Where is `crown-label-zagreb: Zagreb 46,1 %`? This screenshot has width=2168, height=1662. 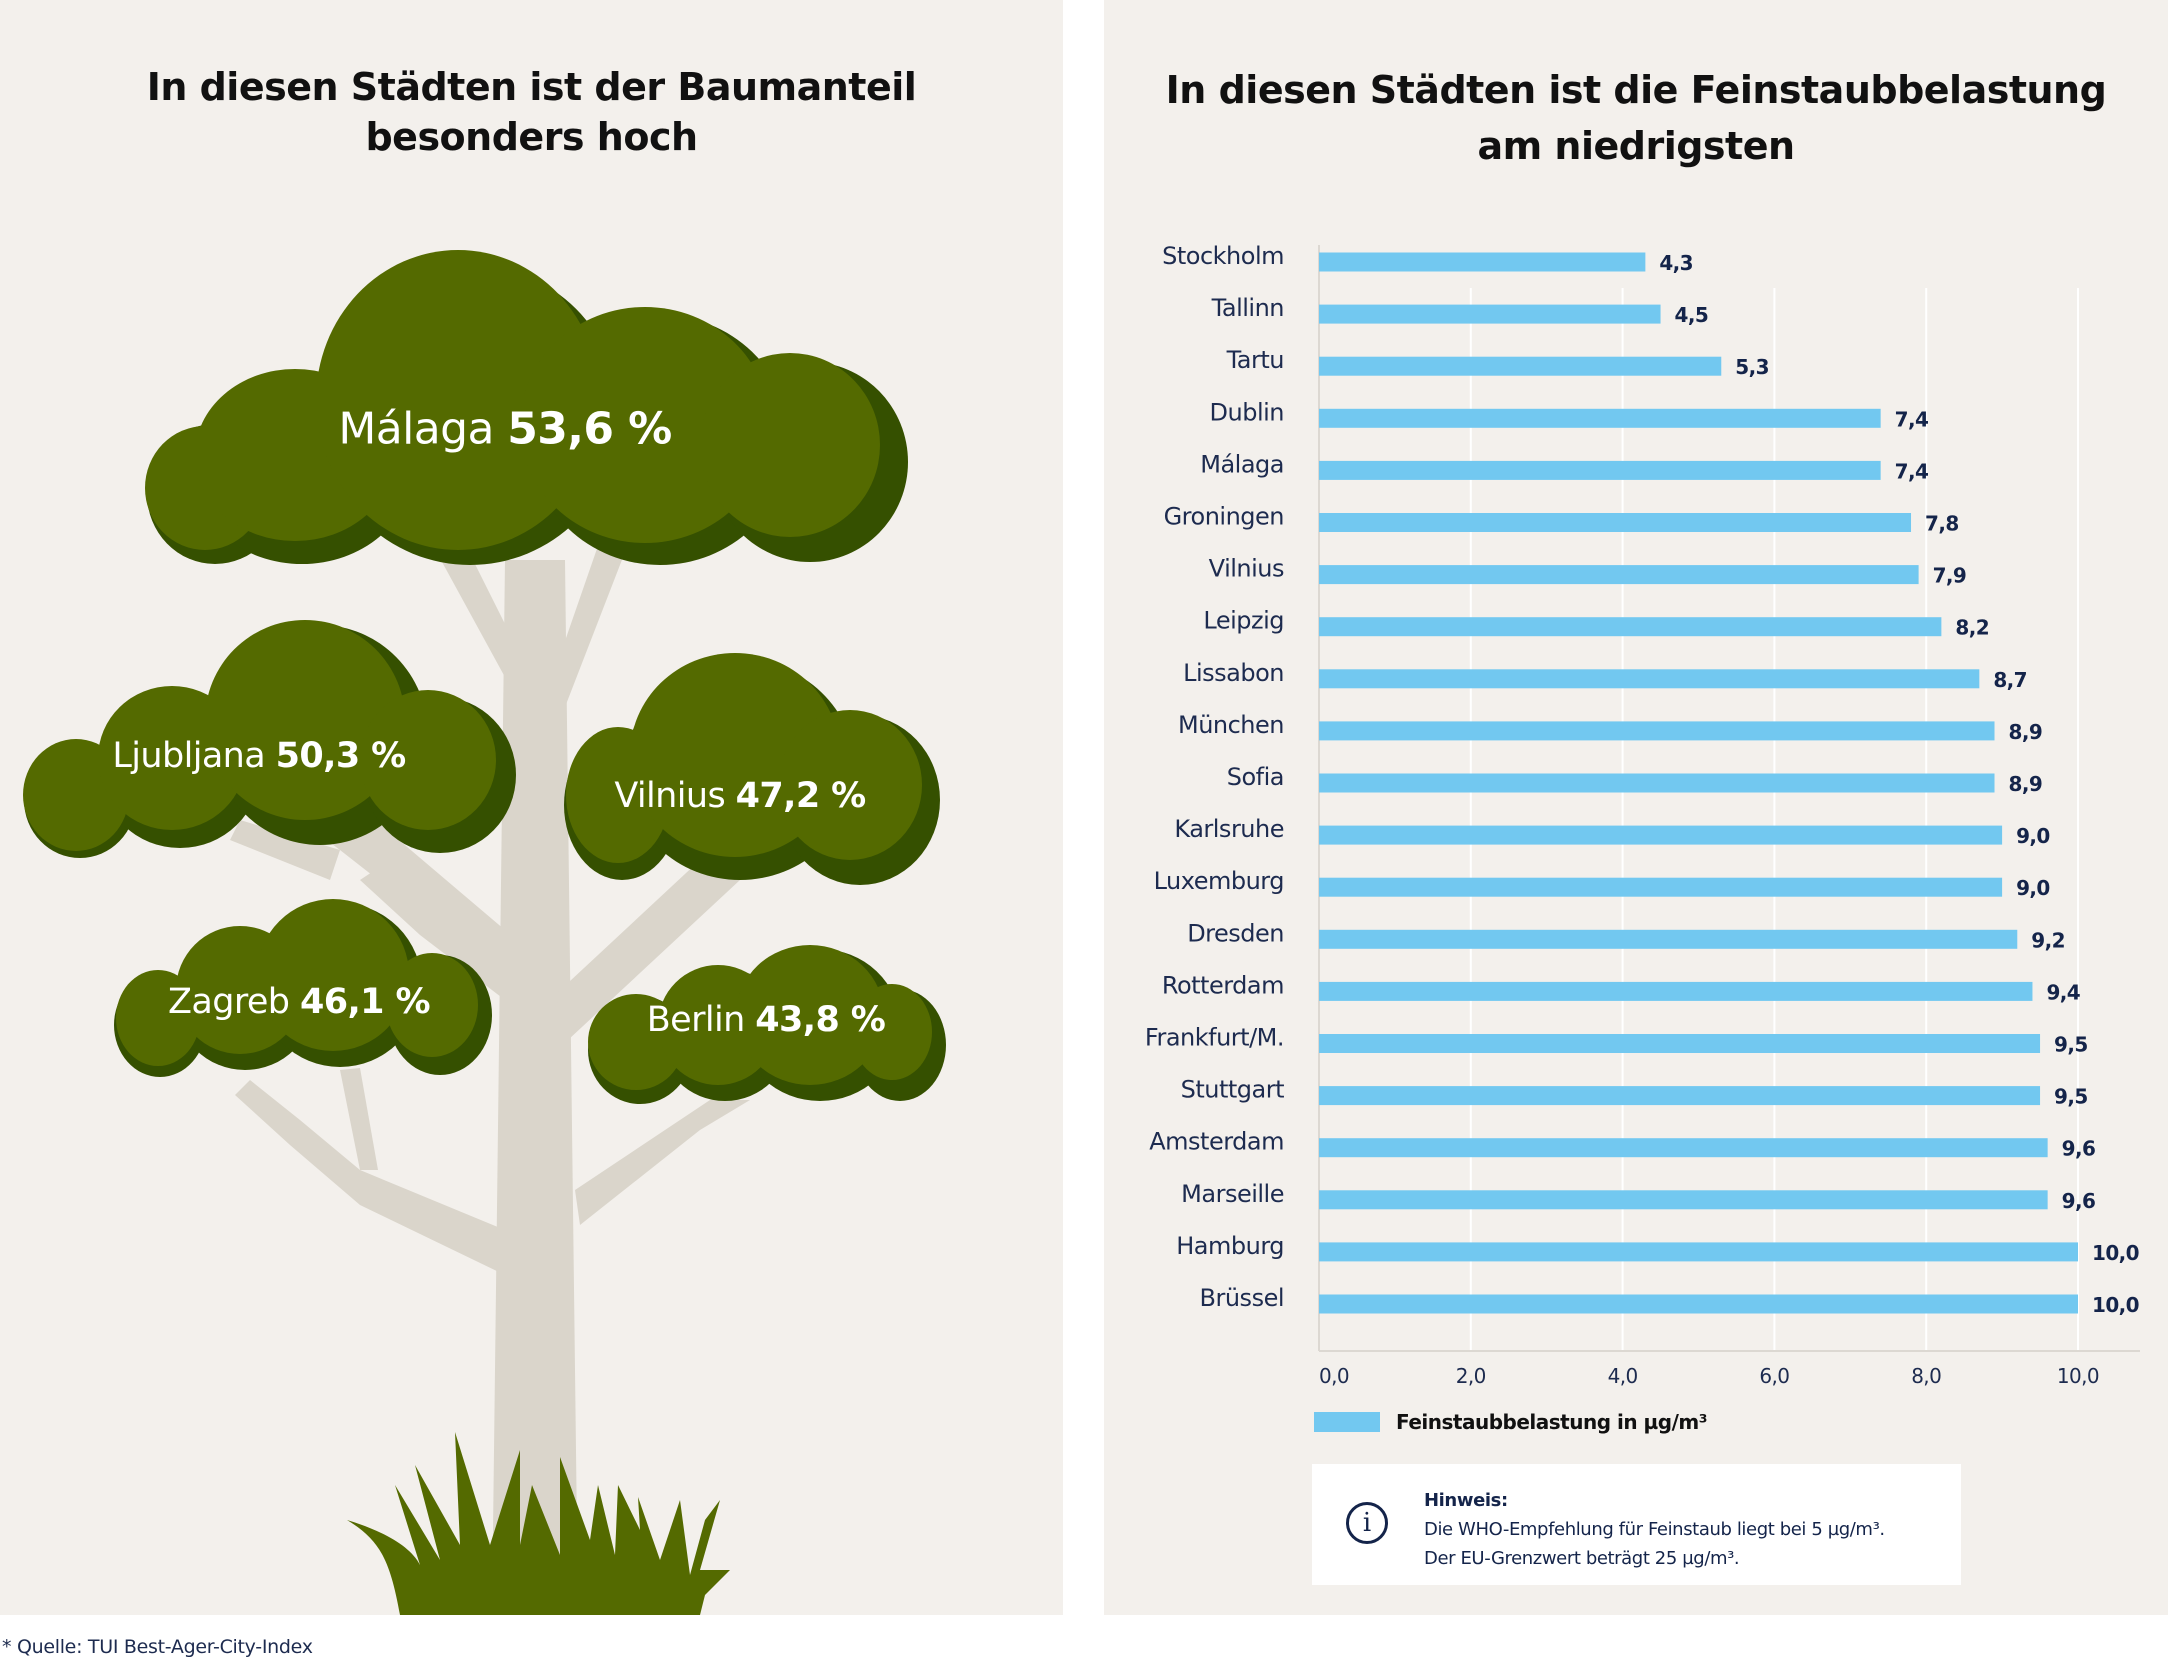
crown-label-zagreb: Zagreb 46,1 % is located at coordinates (299, 1002).